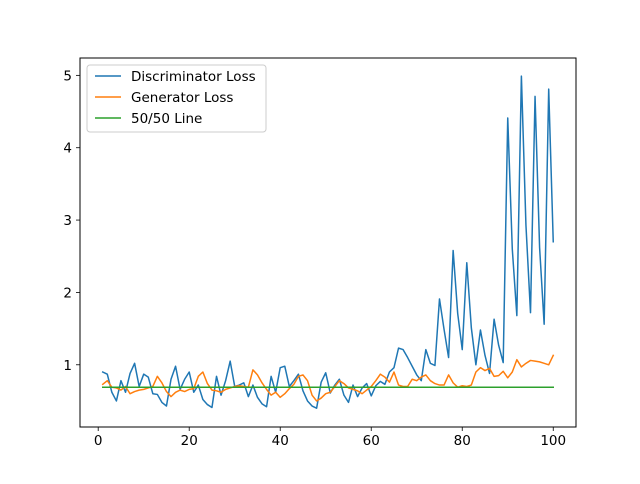  Describe the element at coordinates (67, 366) in the screenshot. I see `y-tick-label: 1` at that location.